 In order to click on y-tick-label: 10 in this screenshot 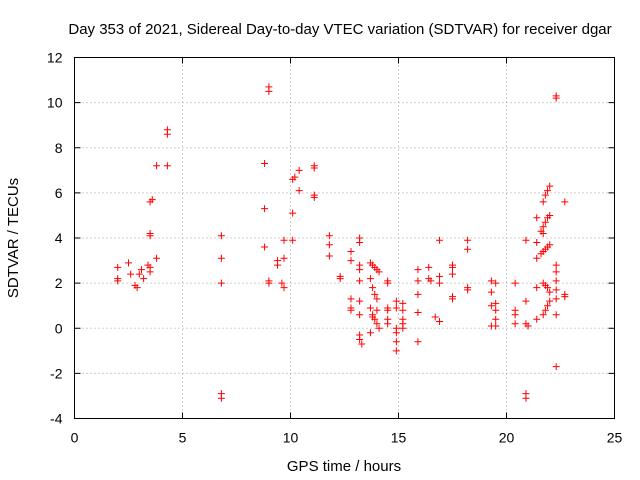, I will do `click(55, 103)`.